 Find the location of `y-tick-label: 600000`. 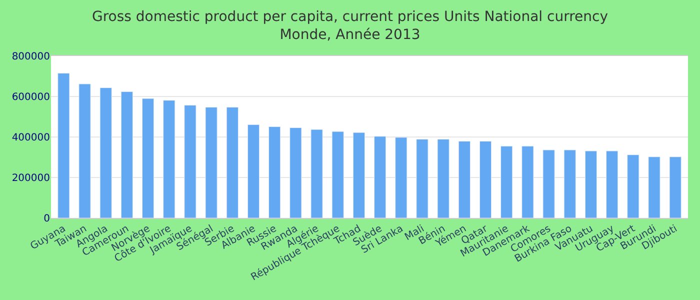

y-tick-label: 600000 is located at coordinates (31, 97).